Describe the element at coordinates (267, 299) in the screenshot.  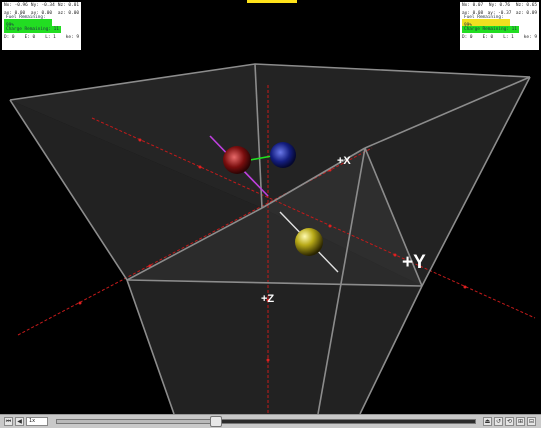
I see `z-axis-label: +Z` at that location.